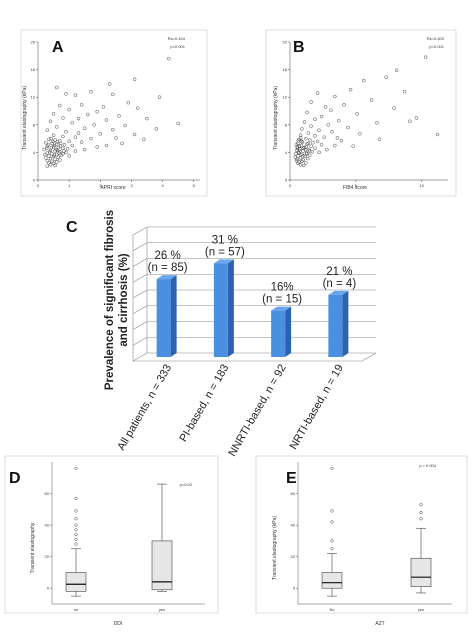 The height and width of the screenshot is (636, 474). What do you see at coordinates (286, 180) in the screenshot?
I see `panel-b-y-tick-label: 0` at bounding box center [286, 180].